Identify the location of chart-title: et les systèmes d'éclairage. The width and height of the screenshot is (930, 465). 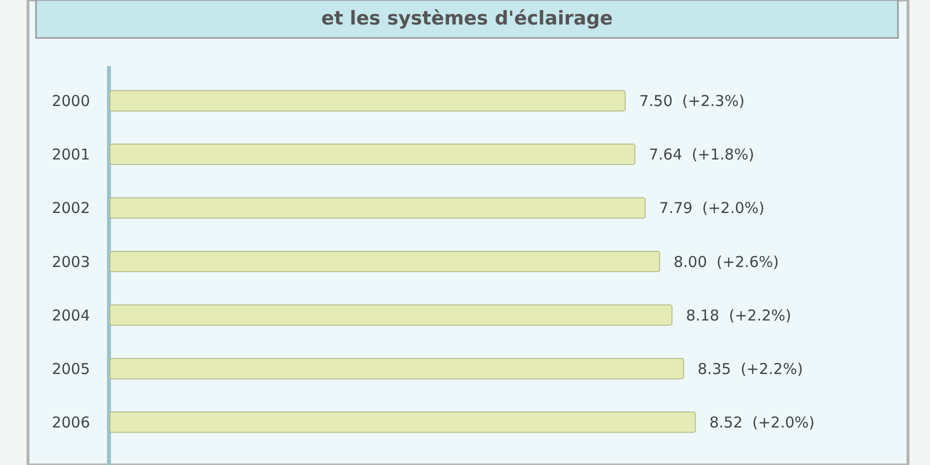
(467, 19).